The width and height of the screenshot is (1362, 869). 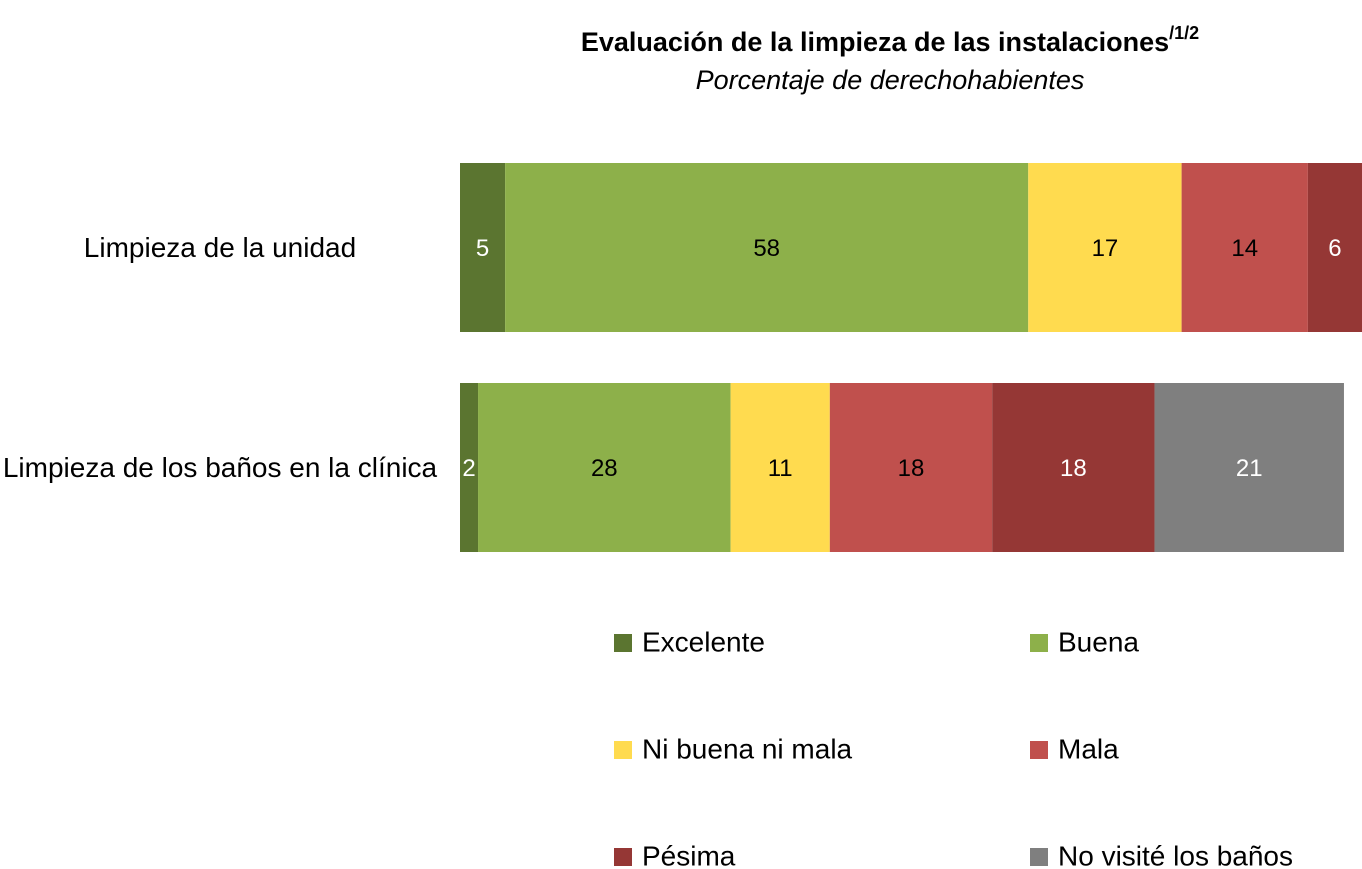 I want to click on value-label: 11, so click(x=780, y=468).